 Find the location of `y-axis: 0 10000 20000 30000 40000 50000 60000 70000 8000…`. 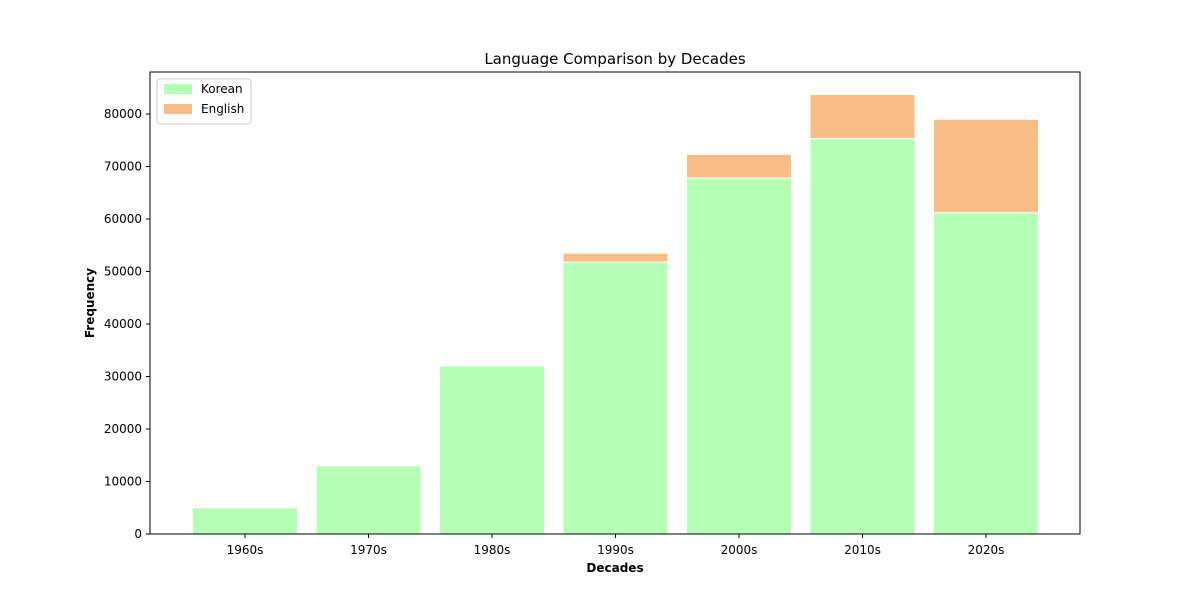

y-axis: 0 10000 20000 30000 40000 50000 60000 70000 8000… is located at coordinates (127, 324).